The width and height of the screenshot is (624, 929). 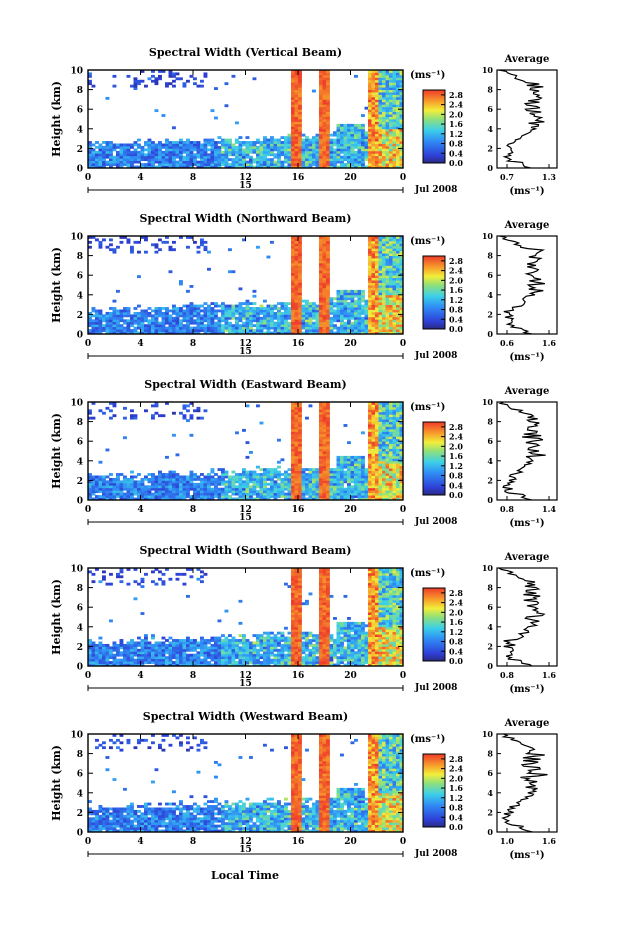 I want to click on colorbar-tick-label: 2.4, so click(x=456, y=271).